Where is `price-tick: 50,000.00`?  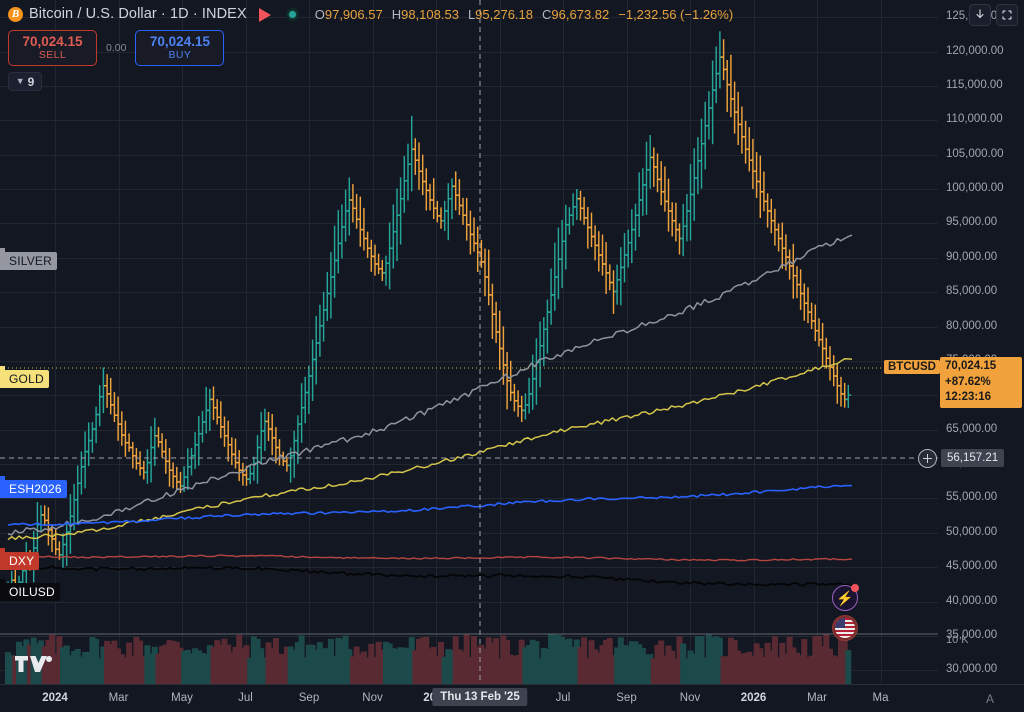 price-tick: 50,000.00 is located at coordinates (972, 531).